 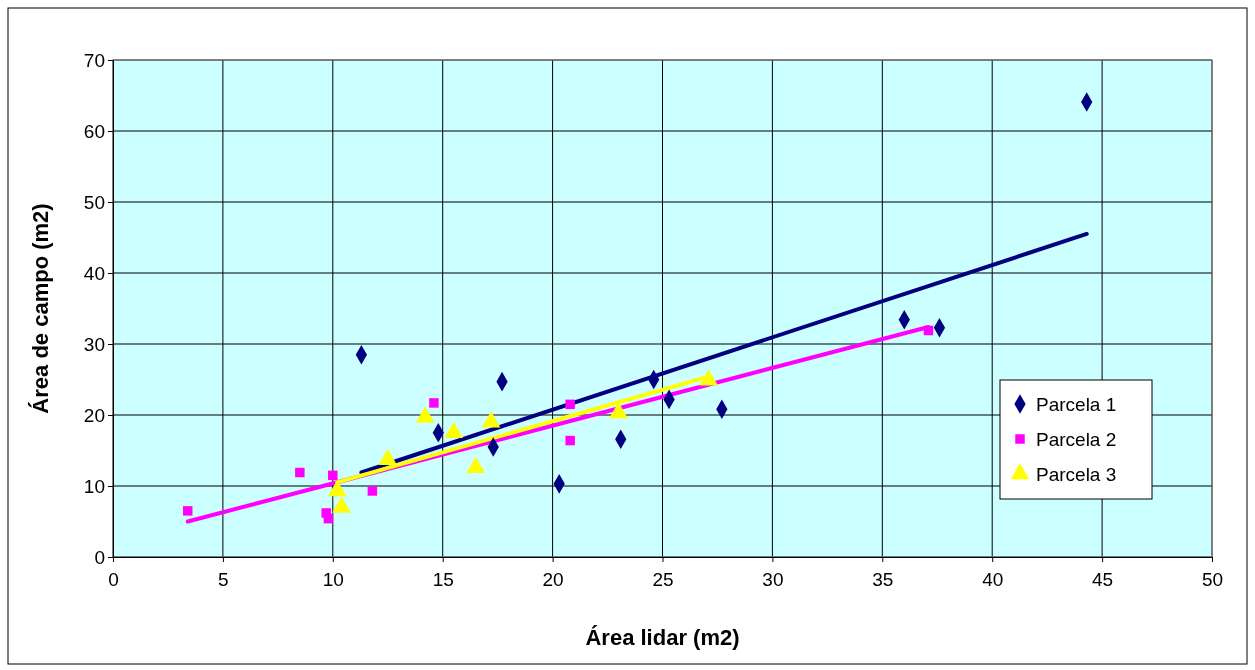 What do you see at coordinates (333, 579) in the screenshot?
I see `x-tick-label: 10` at bounding box center [333, 579].